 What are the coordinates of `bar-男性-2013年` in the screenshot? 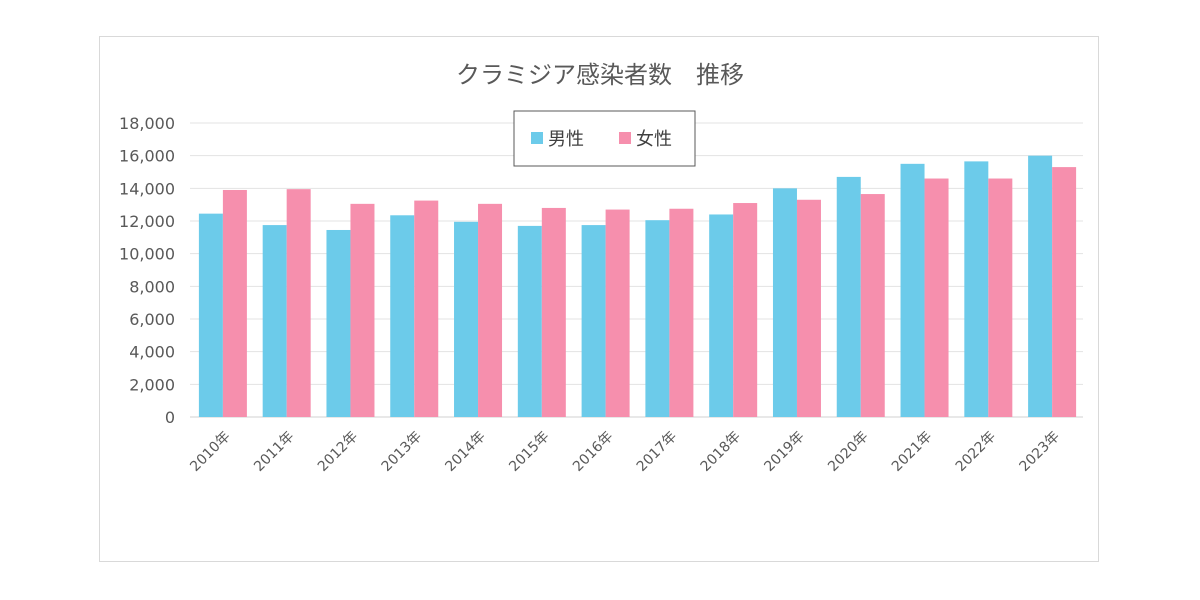 It's located at (402, 316).